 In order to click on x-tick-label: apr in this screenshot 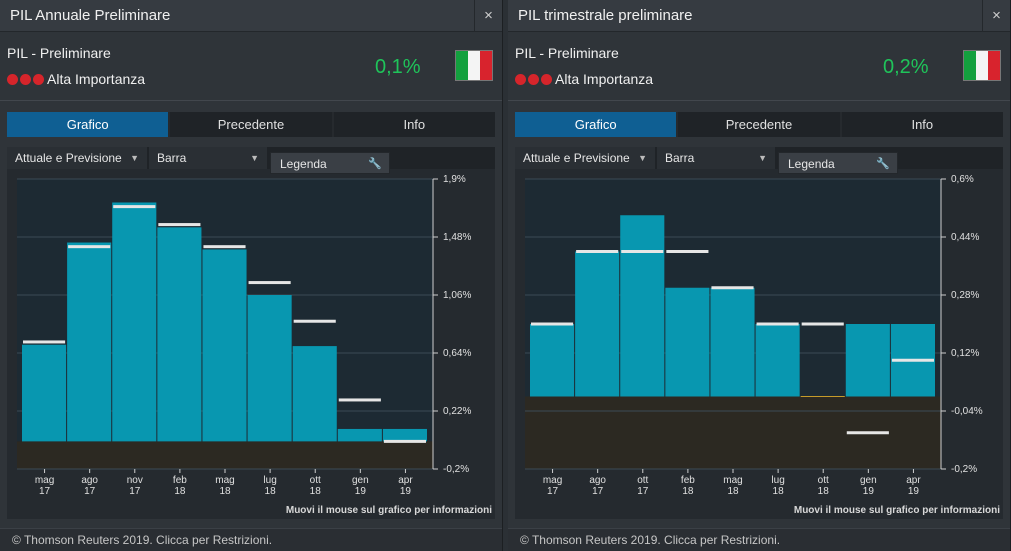, I will do `click(405, 480)`.